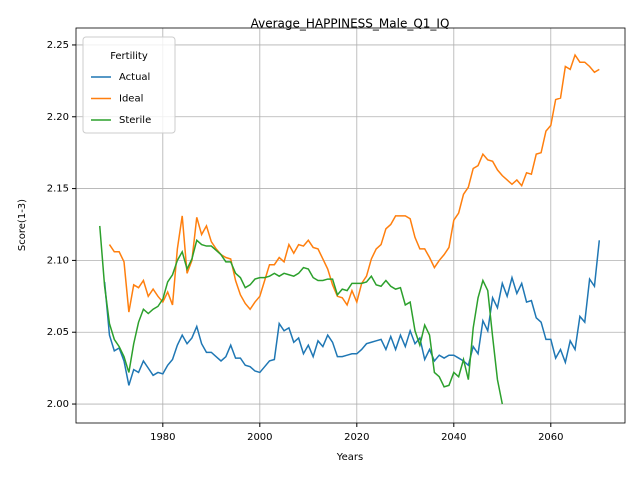 The image size is (640, 484). Describe the element at coordinates (58, 404) in the screenshot. I see `y-tick-label: 2.00` at that location.